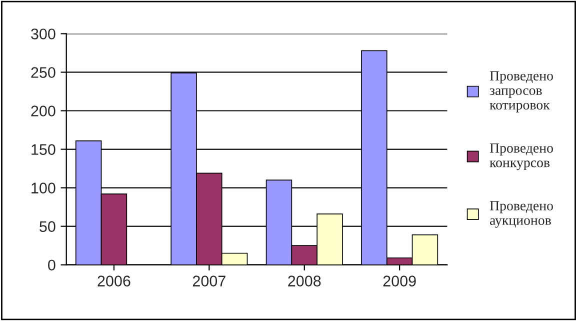 The height and width of the screenshot is (321, 577). I want to click on x-tick-label: 2006, so click(114, 281).